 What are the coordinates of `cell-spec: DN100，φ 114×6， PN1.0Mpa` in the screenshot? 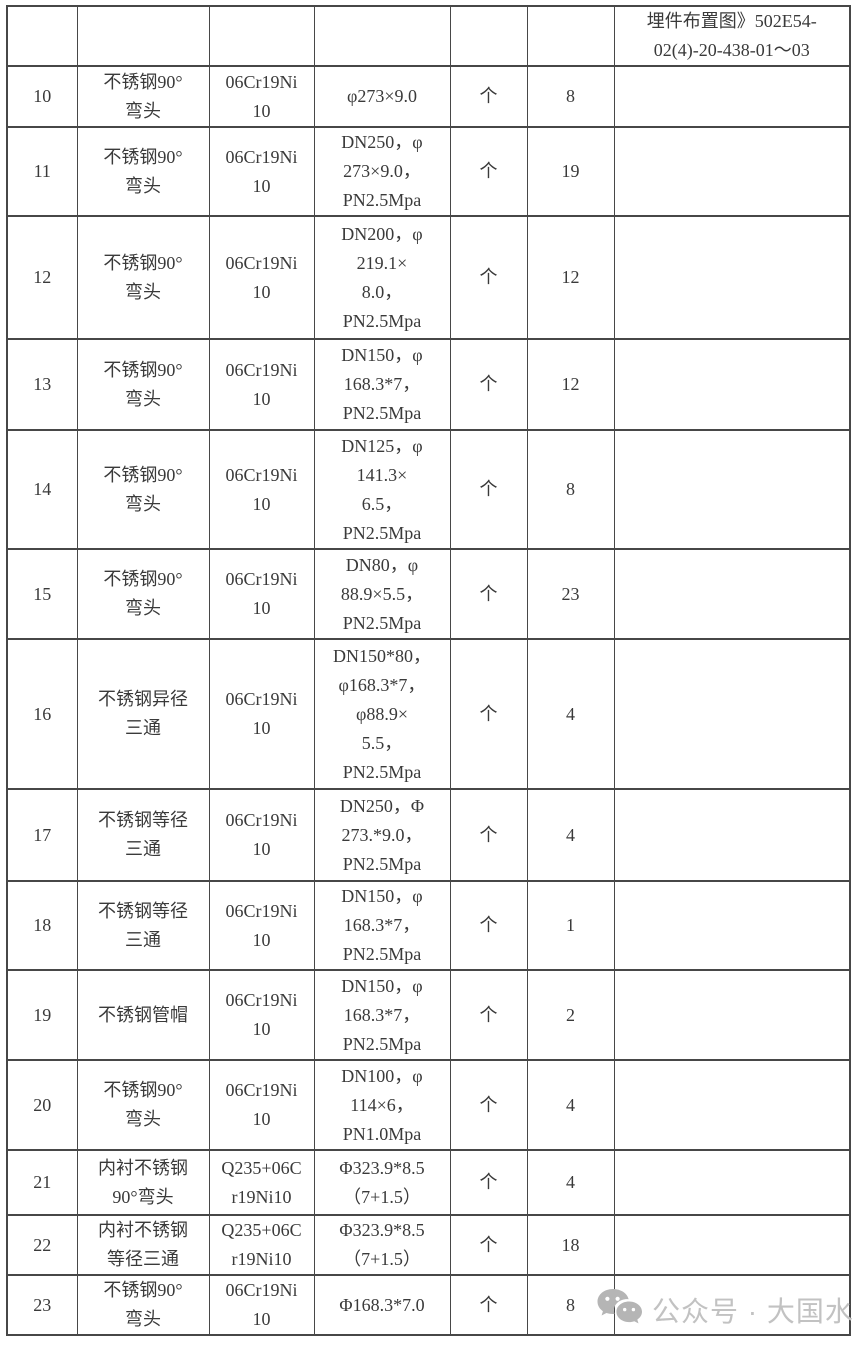 It's located at (382, 1105).